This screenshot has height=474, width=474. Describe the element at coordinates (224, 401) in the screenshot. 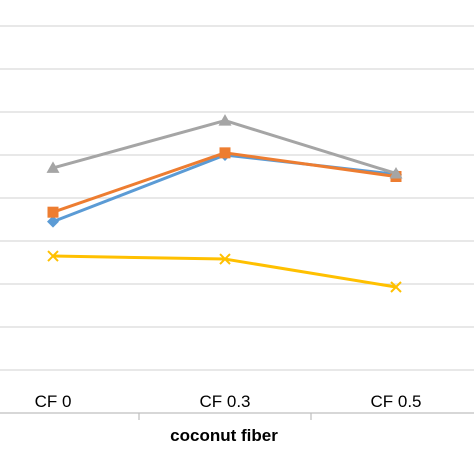

I see `x-tick-label: CF 0.3` at that location.